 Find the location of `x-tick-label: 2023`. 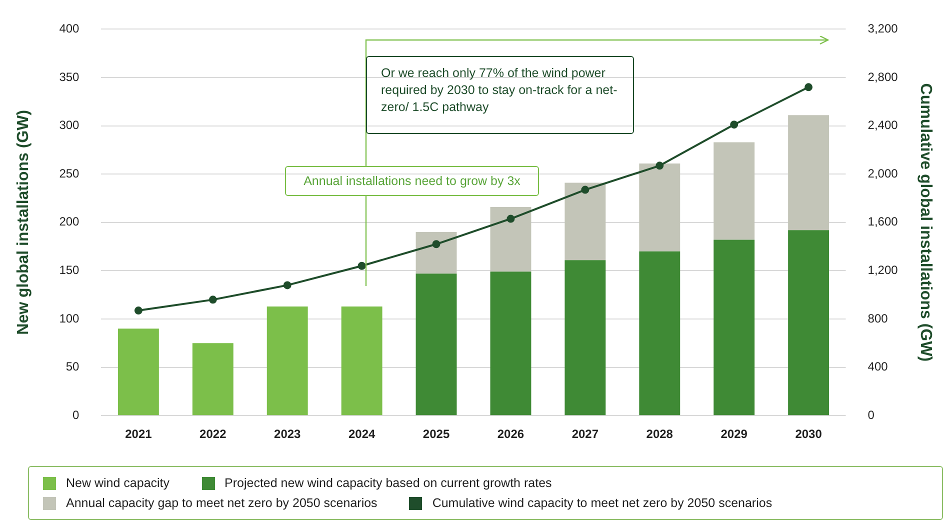

x-tick-label: 2023 is located at coordinates (288, 434).